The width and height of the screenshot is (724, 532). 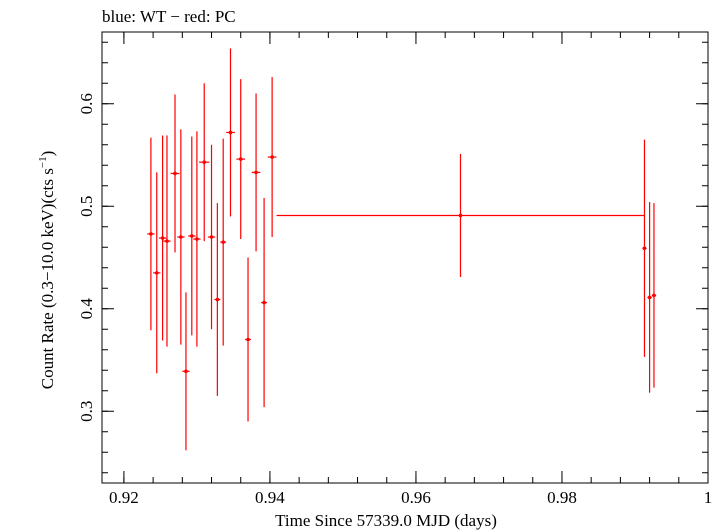 What do you see at coordinates (270, 497) in the screenshot?
I see `x-tick-label: 0.94` at bounding box center [270, 497].